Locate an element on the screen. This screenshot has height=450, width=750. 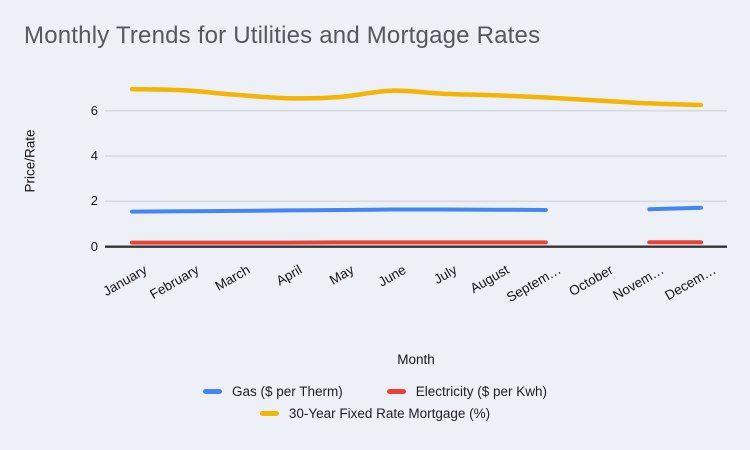
legend-label: Electricity ($ per Kwh) is located at coordinates (481, 391).